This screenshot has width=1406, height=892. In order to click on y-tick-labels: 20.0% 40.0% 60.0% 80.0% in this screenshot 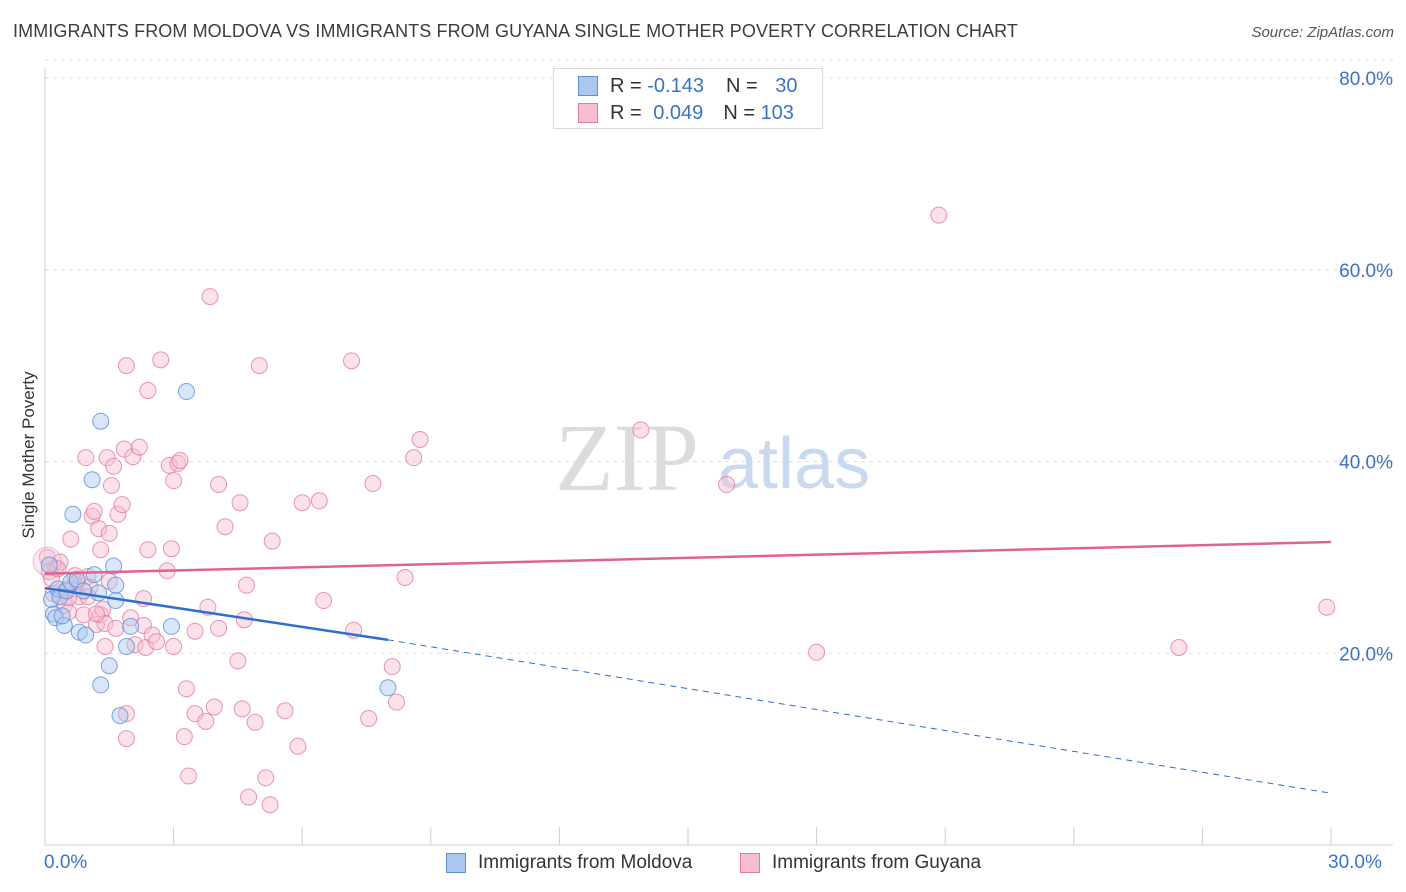, I will do `click(1366, 367)`.